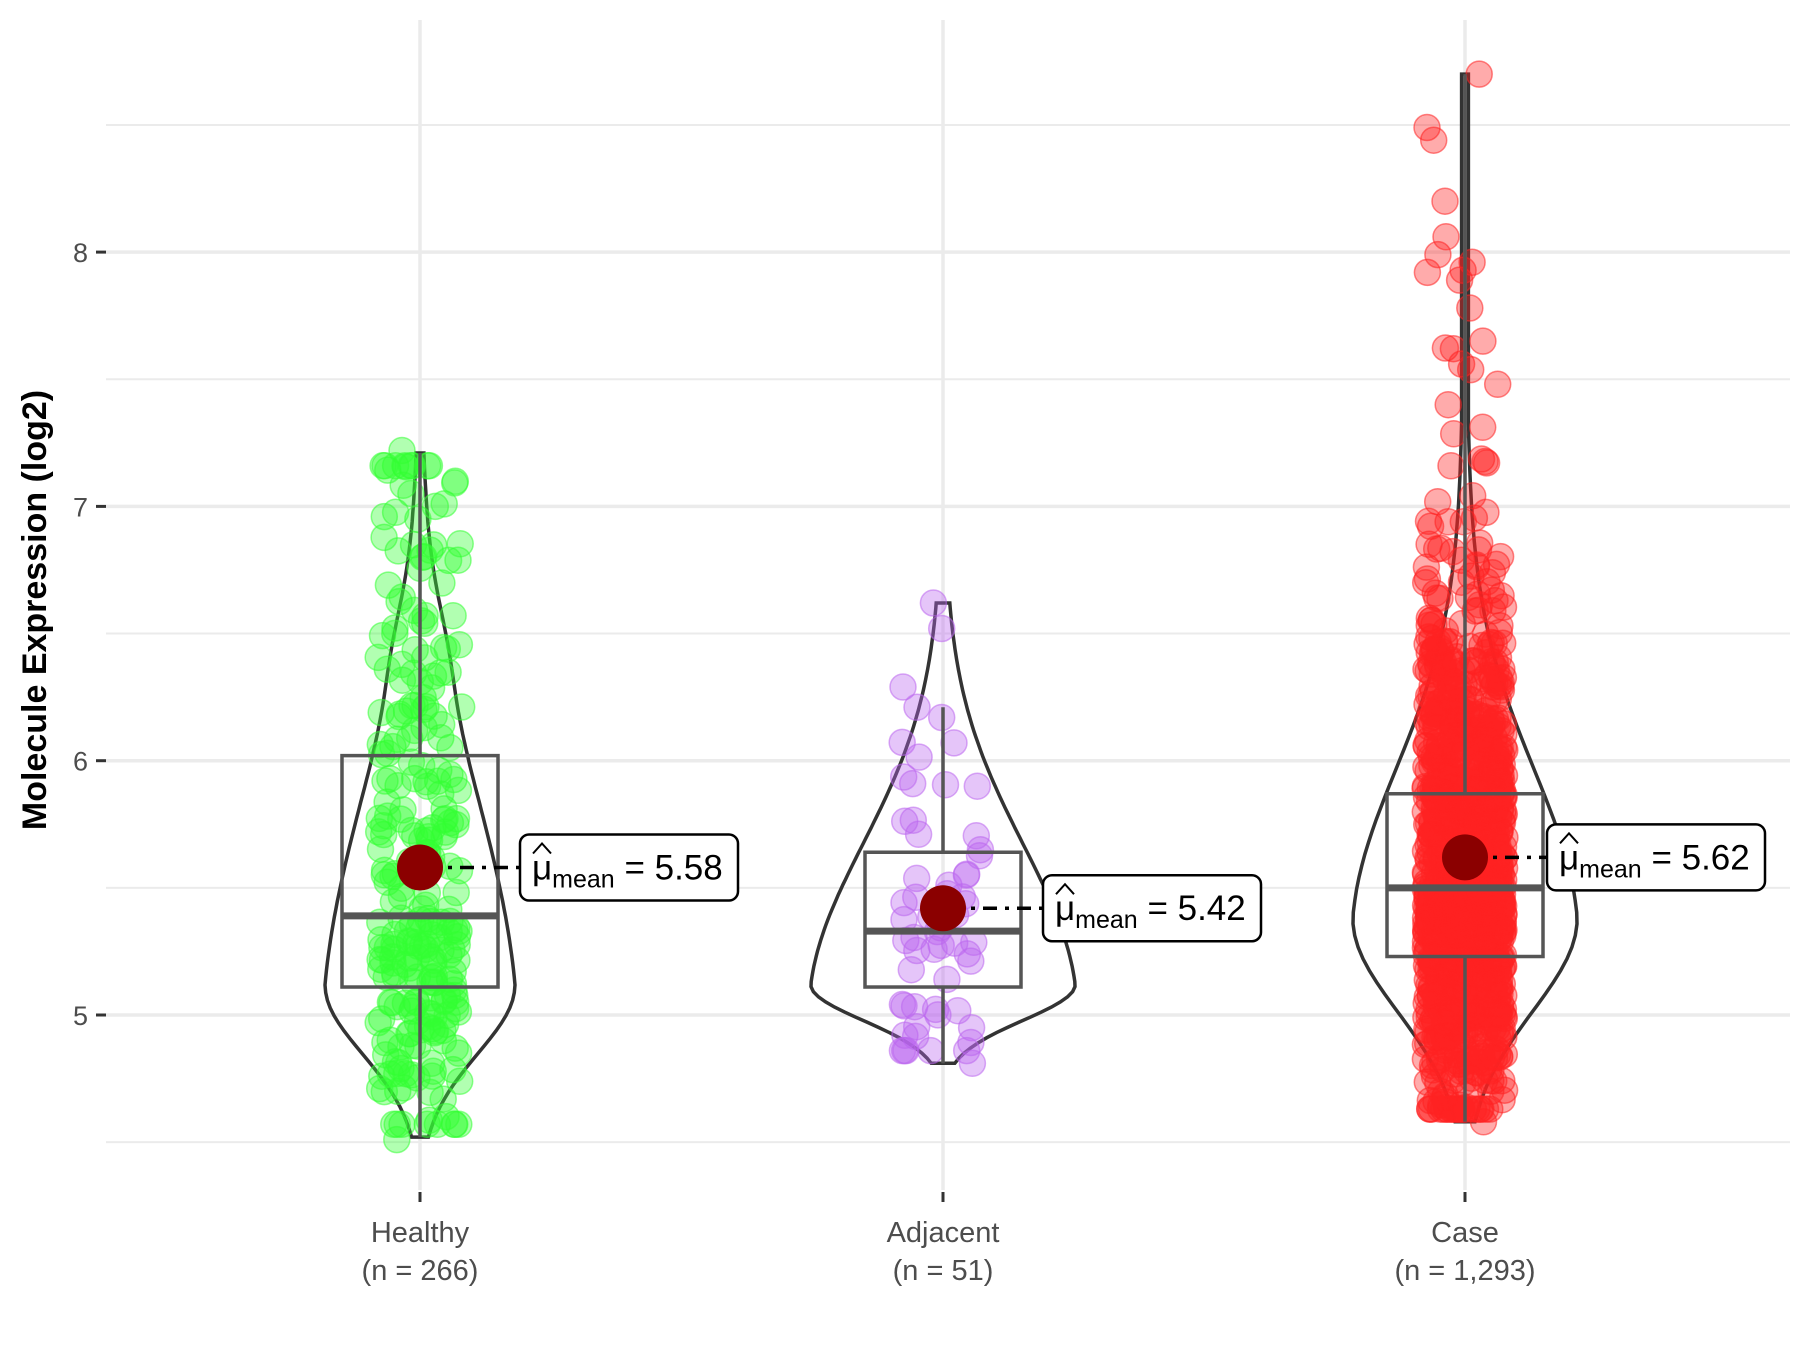 Image resolution: width=1800 pixels, height=1350 pixels. I want to click on x-category-n-label: (n = 51), so click(943, 1271).